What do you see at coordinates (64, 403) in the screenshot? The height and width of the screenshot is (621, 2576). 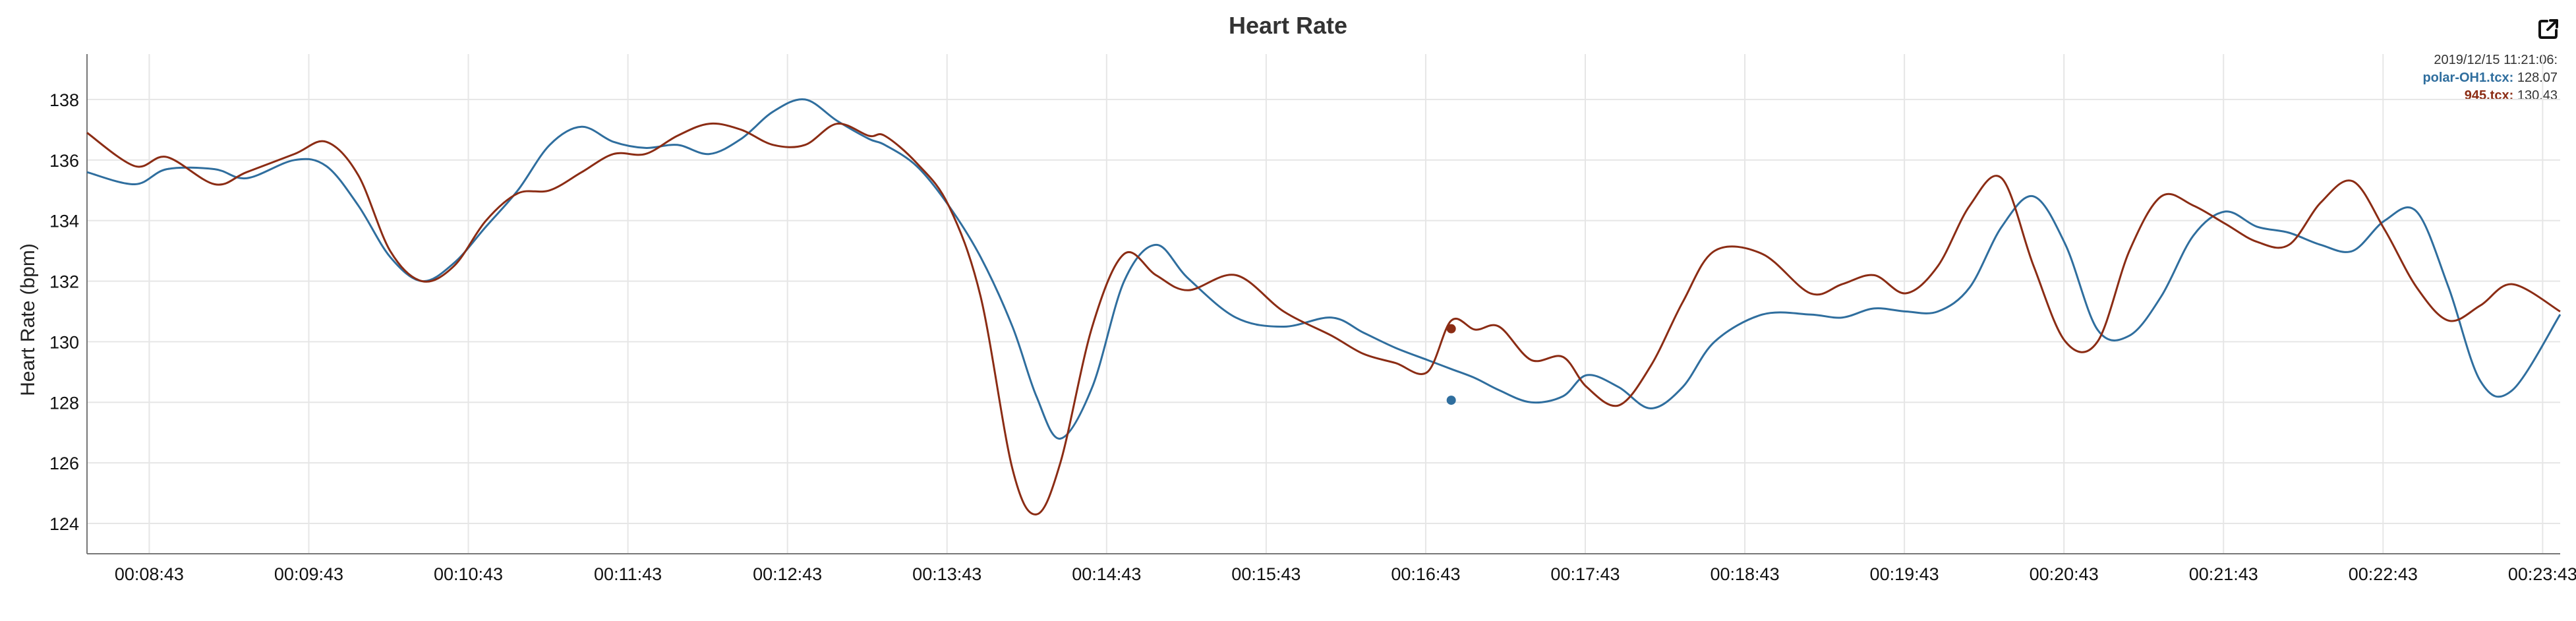 I see `y-tick-label: 128` at bounding box center [64, 403].